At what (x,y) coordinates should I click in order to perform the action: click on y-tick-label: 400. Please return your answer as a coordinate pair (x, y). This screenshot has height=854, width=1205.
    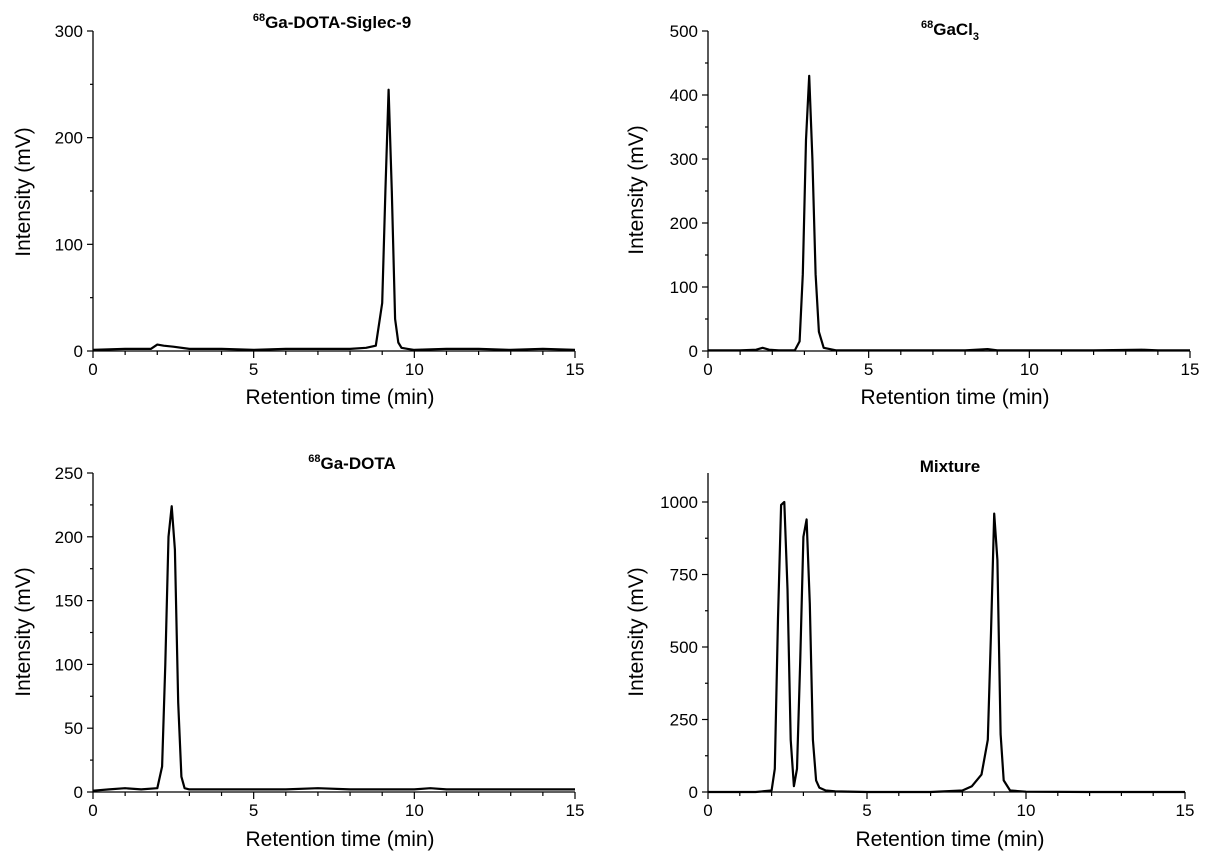
    Looking at the image, I should click on (684, 95).